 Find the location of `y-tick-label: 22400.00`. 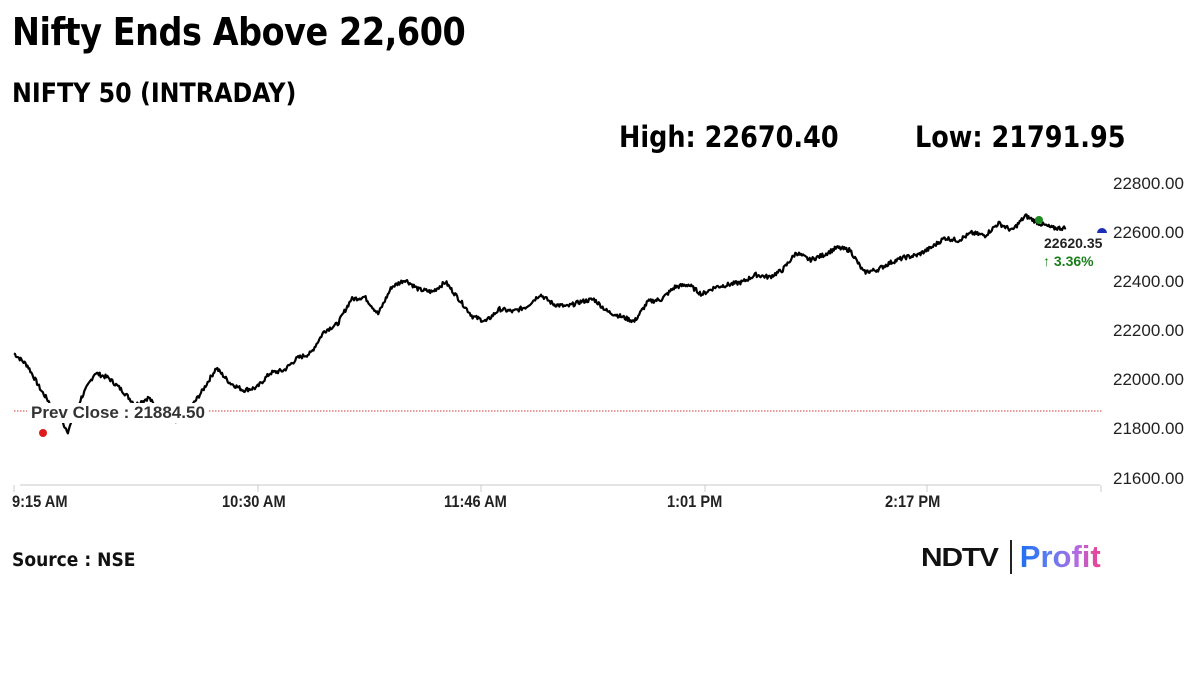

y-tick-label: 22400.00 is located at coordinates (1148, 281).